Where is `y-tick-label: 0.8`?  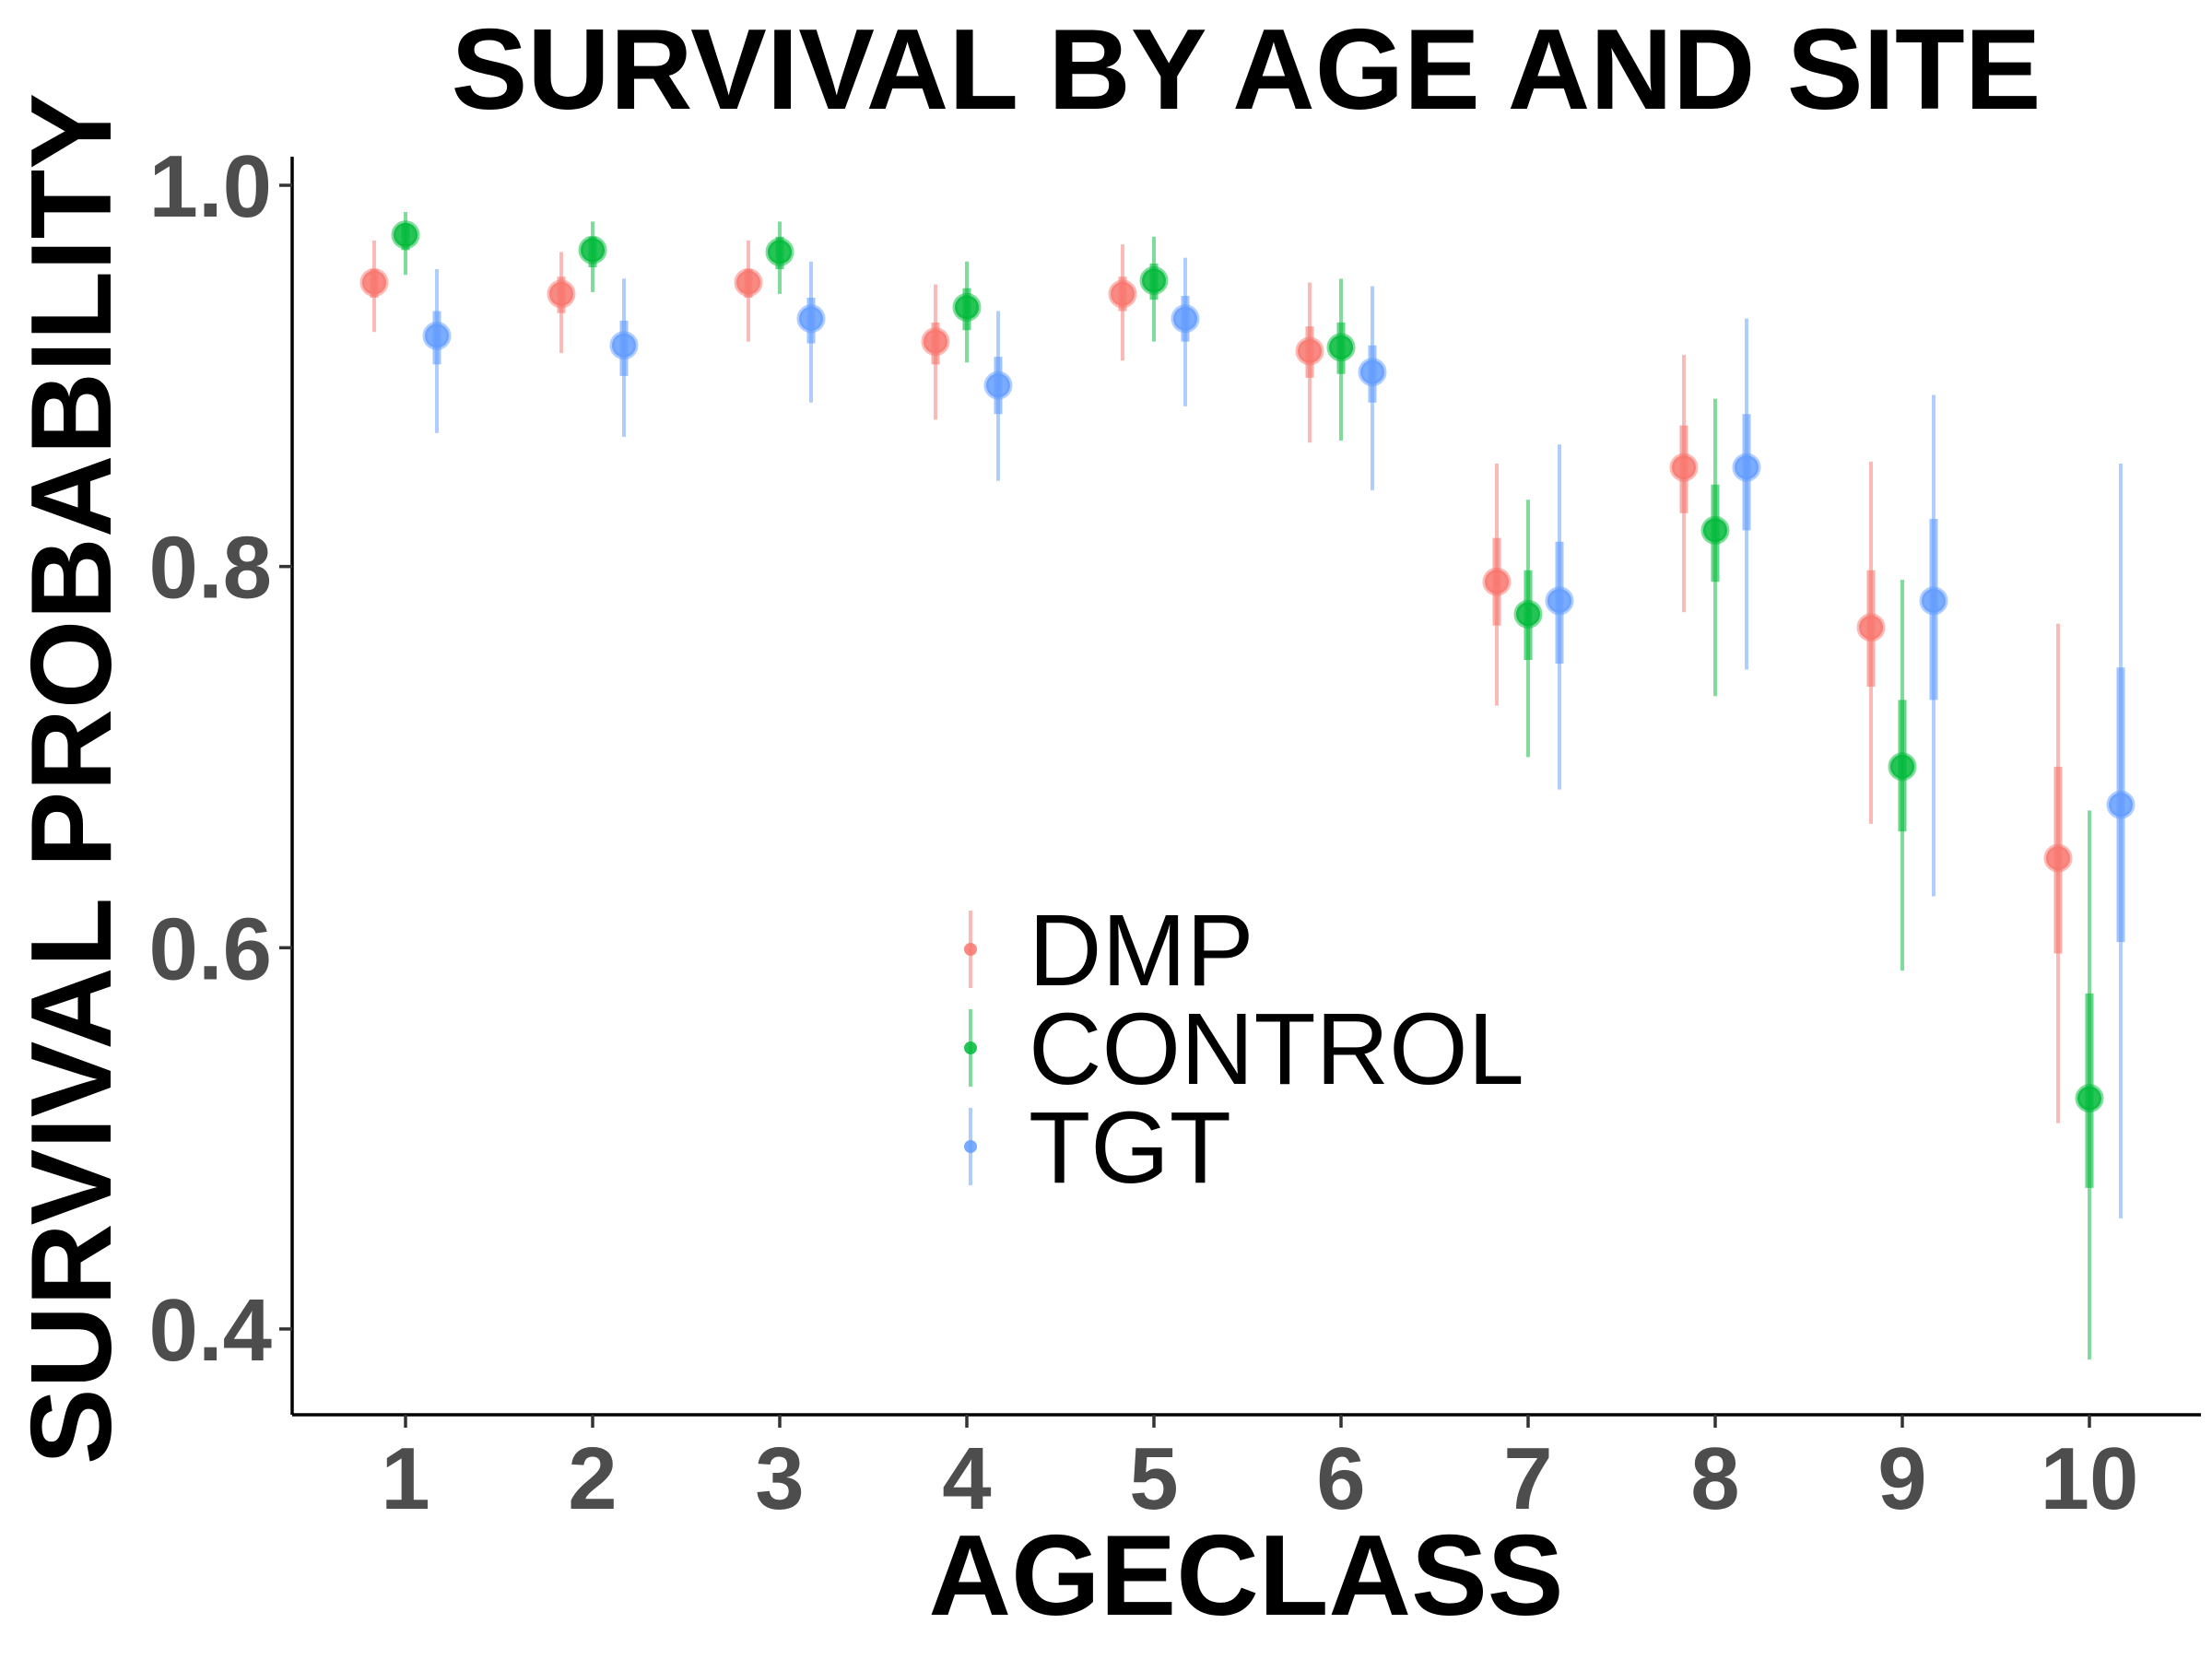 y-tick-label: 0.8 is located at coordinates (210, 568).